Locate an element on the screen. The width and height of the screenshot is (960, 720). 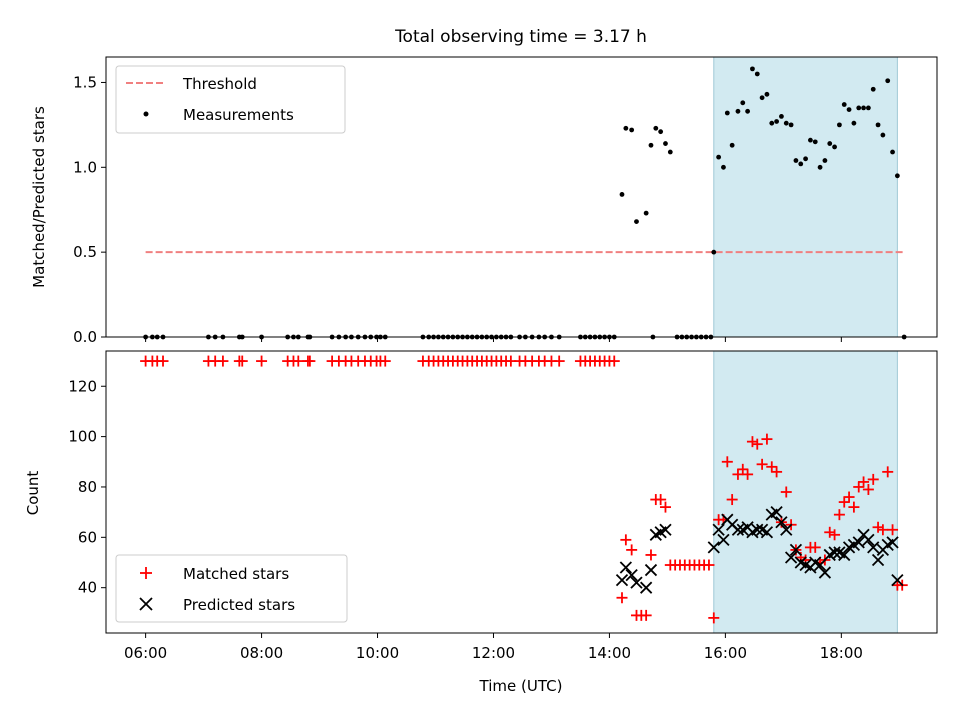
bottom-legend-box is located at coordinates (231, 588).